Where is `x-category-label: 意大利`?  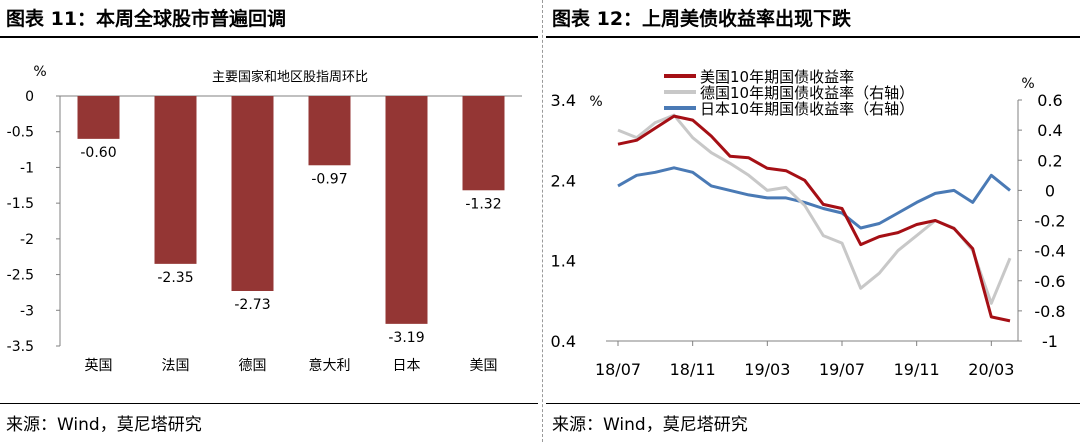
x-category-label: 意大利 is located at coordinates (330, 365).